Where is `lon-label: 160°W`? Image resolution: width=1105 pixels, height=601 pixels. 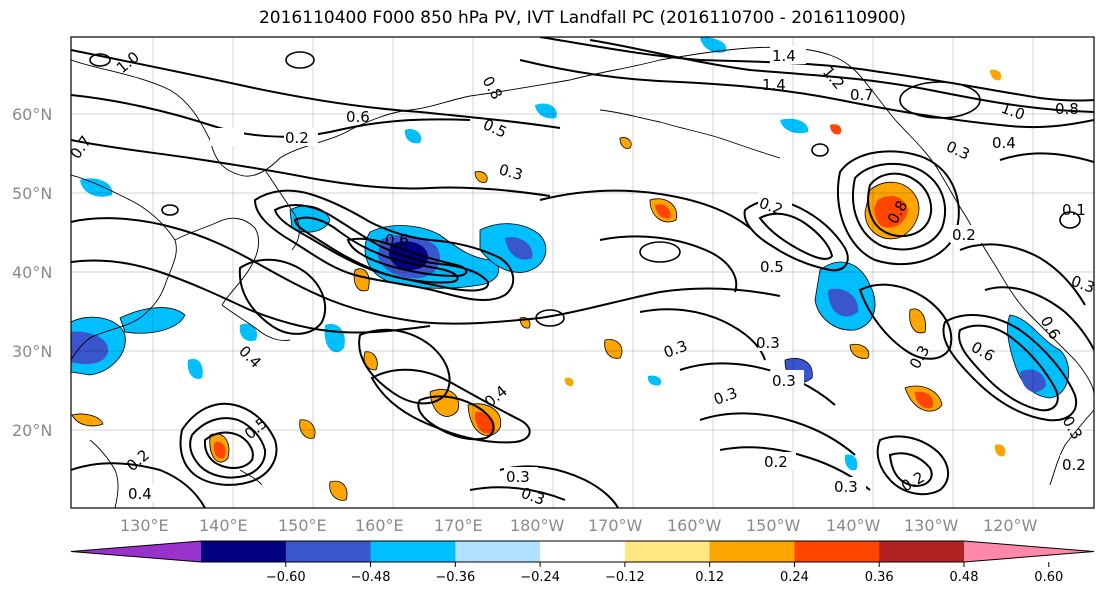 lon-label: 160°W is located at coordinates (694, 525).